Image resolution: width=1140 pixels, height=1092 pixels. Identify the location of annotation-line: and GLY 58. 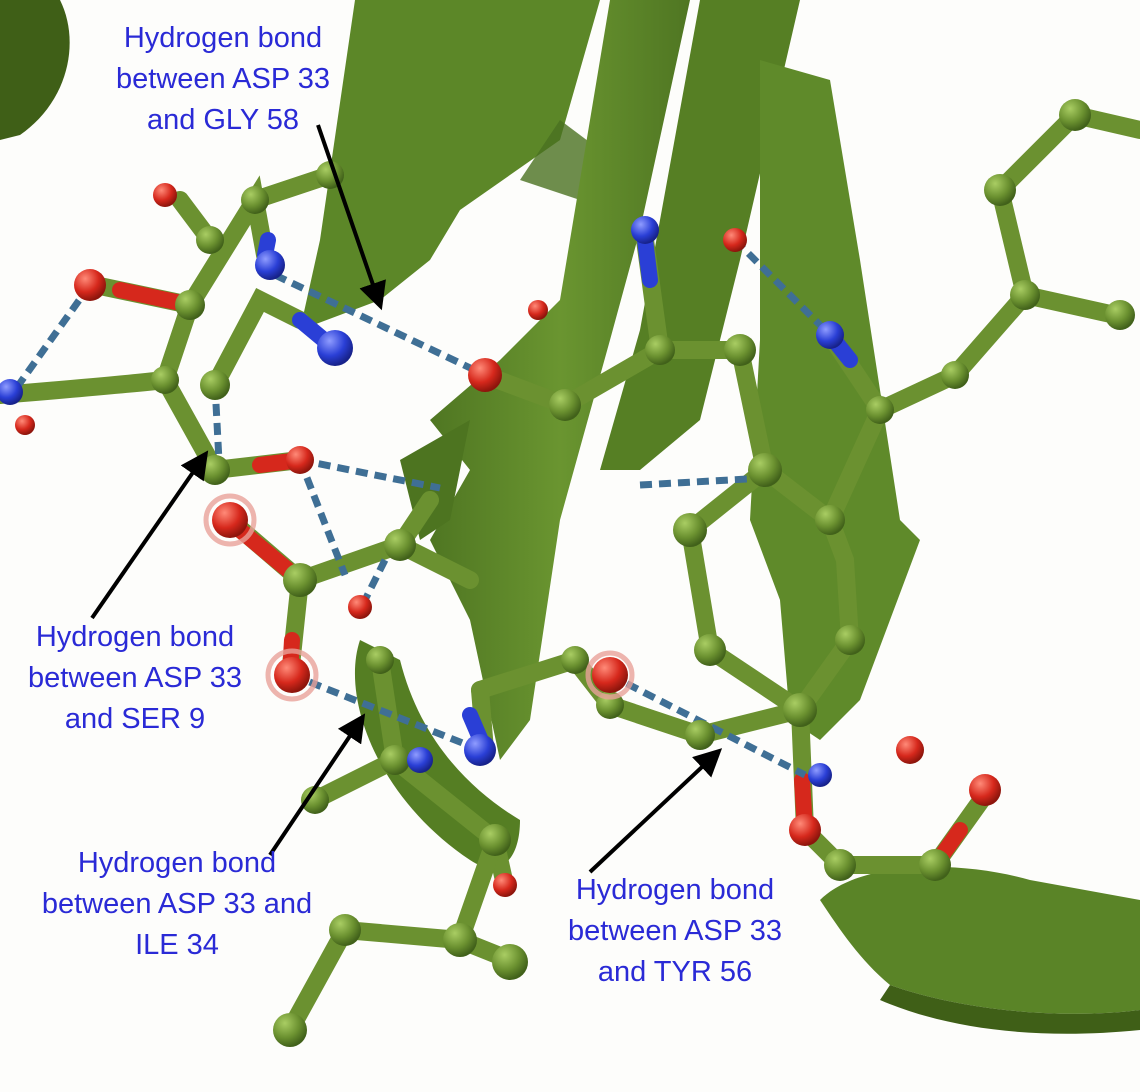
(223, 120).